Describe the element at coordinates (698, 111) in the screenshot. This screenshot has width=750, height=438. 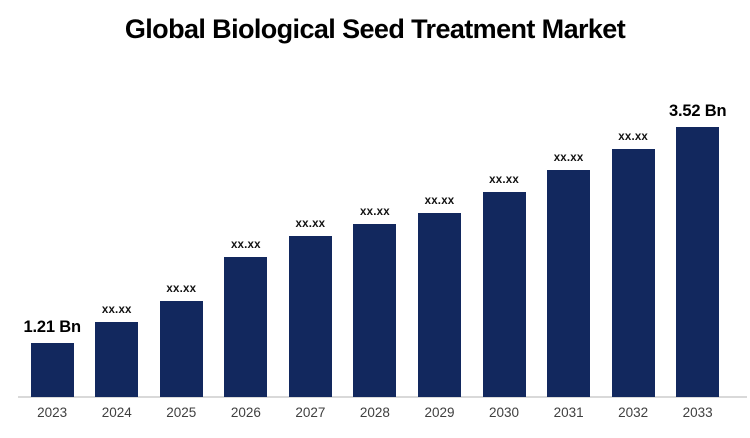
I see `bar-value-label-2033: 3.52 Bn` at that location.